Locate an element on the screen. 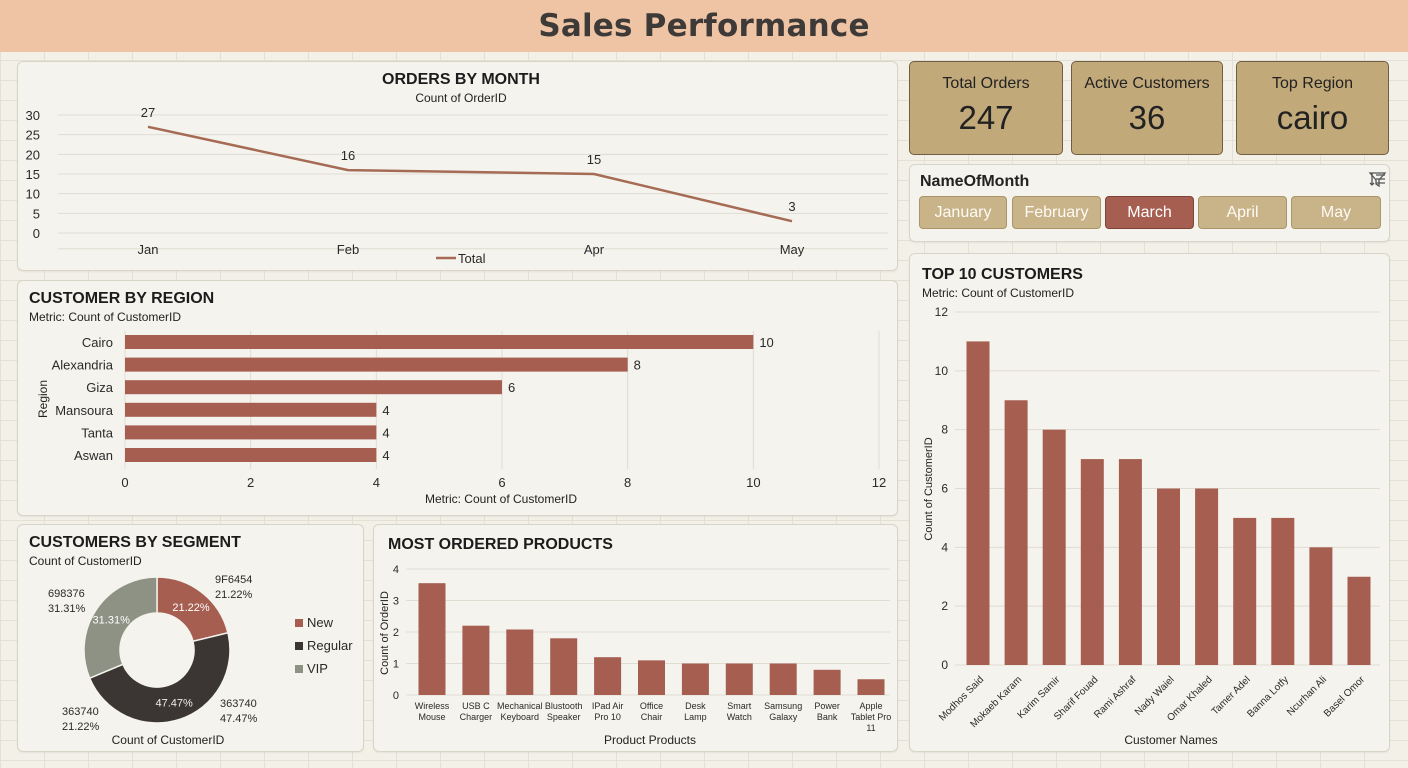 The image size is (1408, 768). y-axis-title: Count of CustomerID is located at coordinates (929, 488).